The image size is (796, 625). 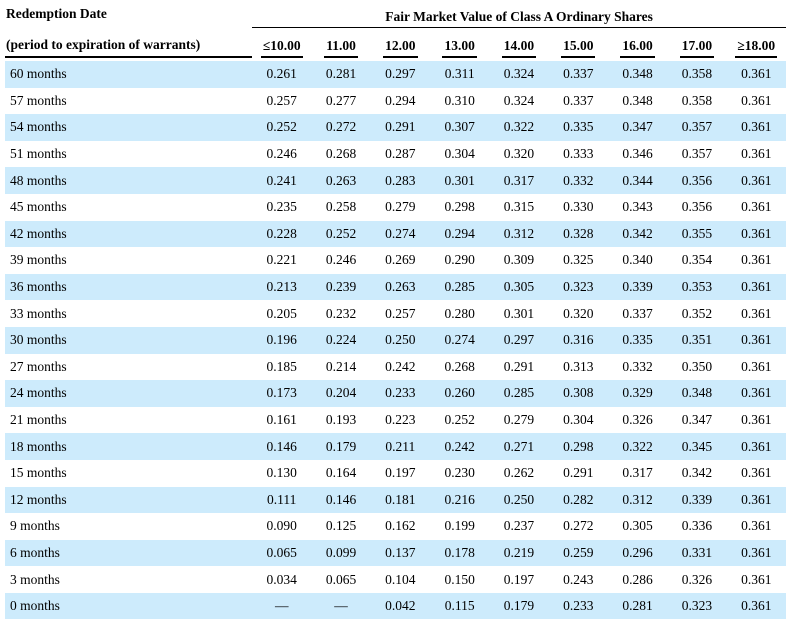 What do you see at coordinates (281, 473) in the screenshot?
I see `cell-value: 0.130` at bounding box center [281, 473].